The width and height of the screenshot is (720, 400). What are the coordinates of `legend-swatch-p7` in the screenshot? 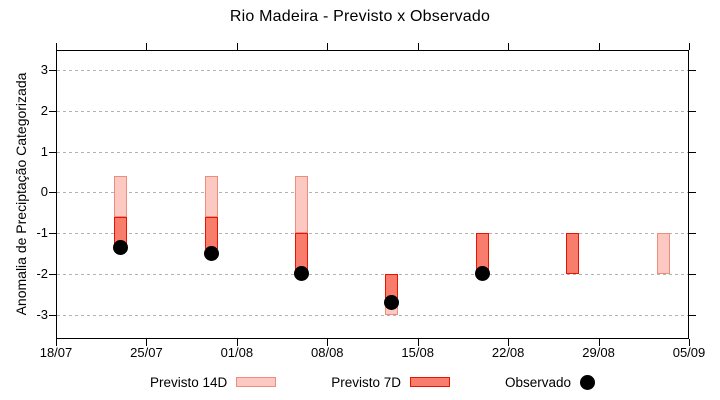 It's located at (430, 382).